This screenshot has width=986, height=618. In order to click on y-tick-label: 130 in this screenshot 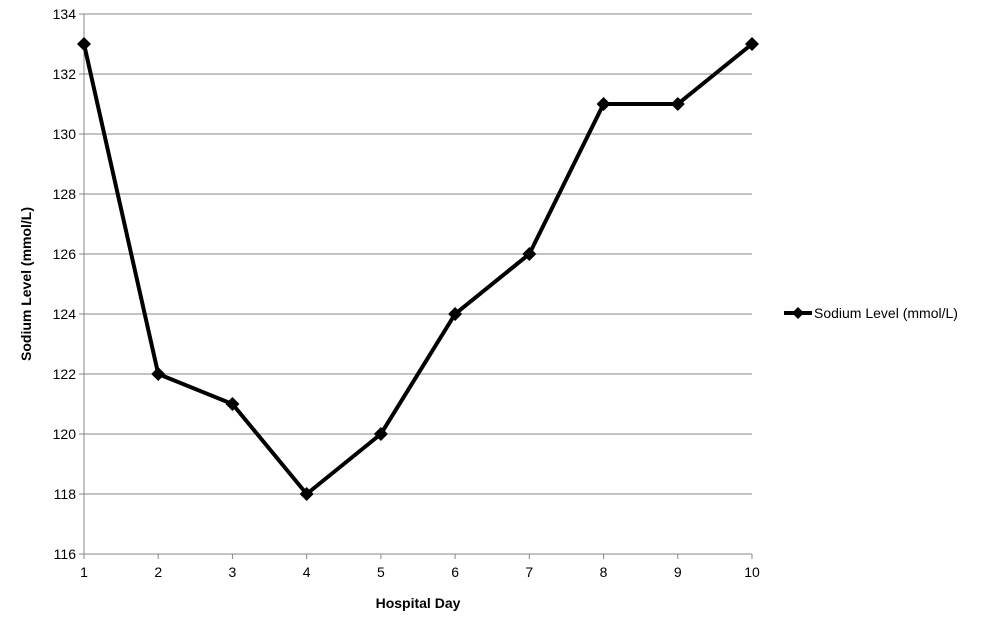, I will do `click(65, 134)`.